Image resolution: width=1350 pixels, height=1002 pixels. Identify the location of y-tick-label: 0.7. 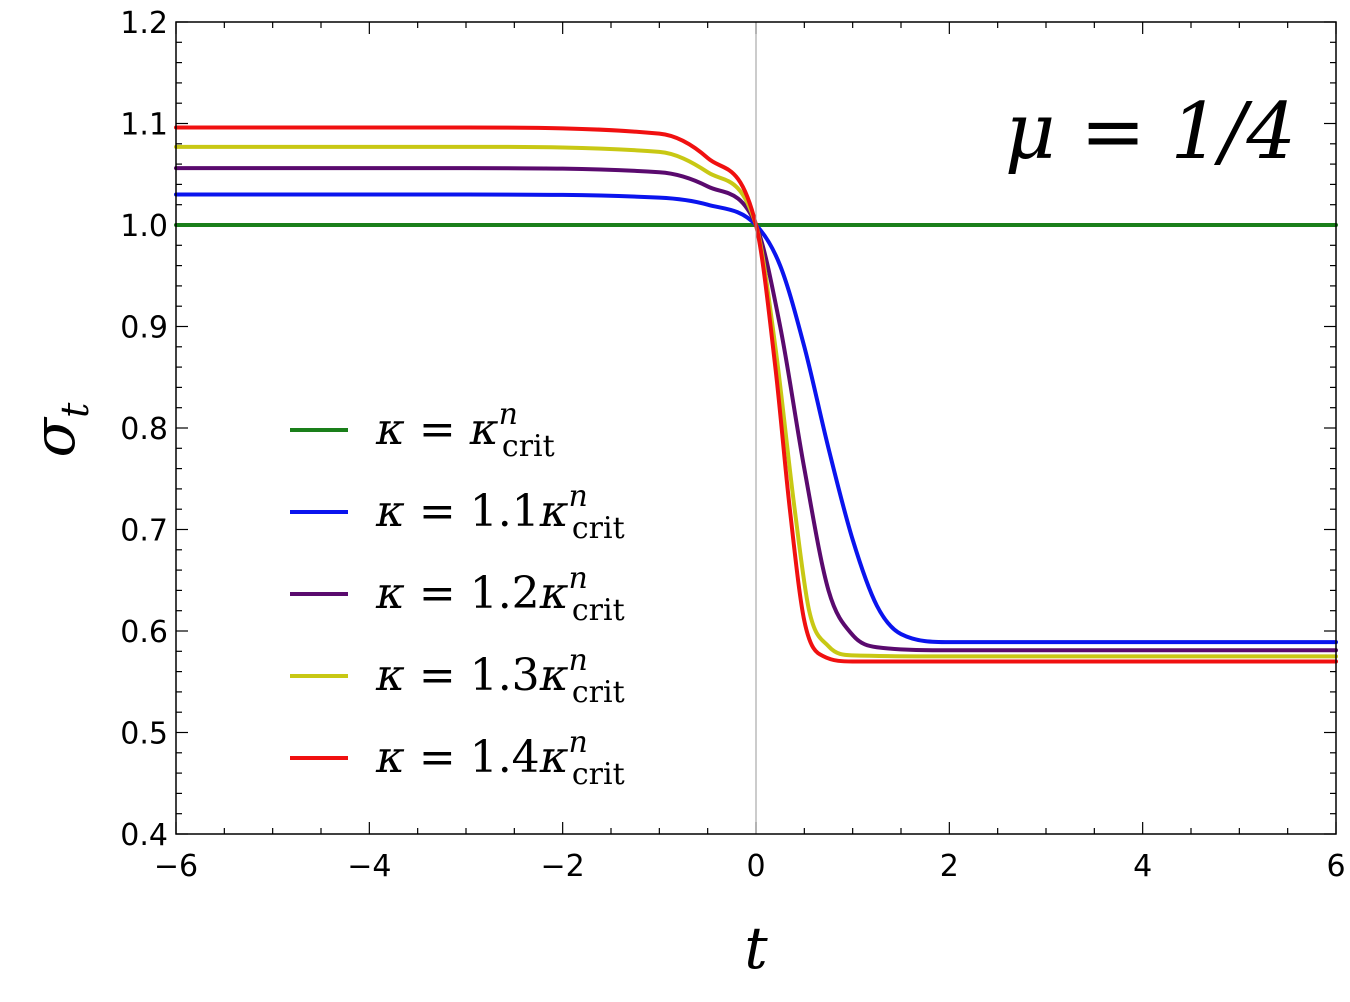
(144, 531).